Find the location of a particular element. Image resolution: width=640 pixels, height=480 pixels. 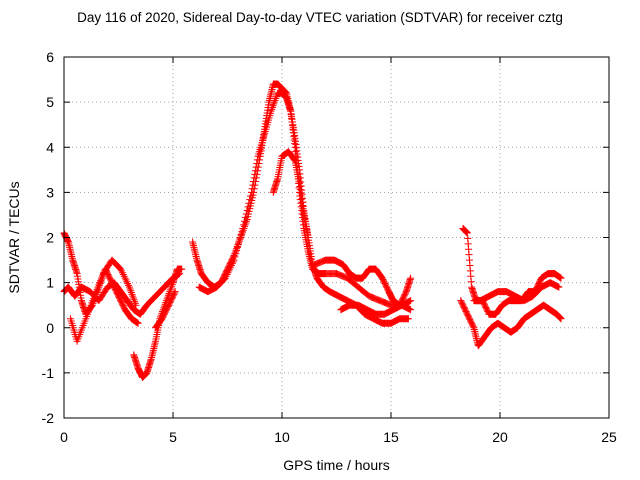

y-axis-label: SDTVAR / TECUs is located at coordinates (14, 237).